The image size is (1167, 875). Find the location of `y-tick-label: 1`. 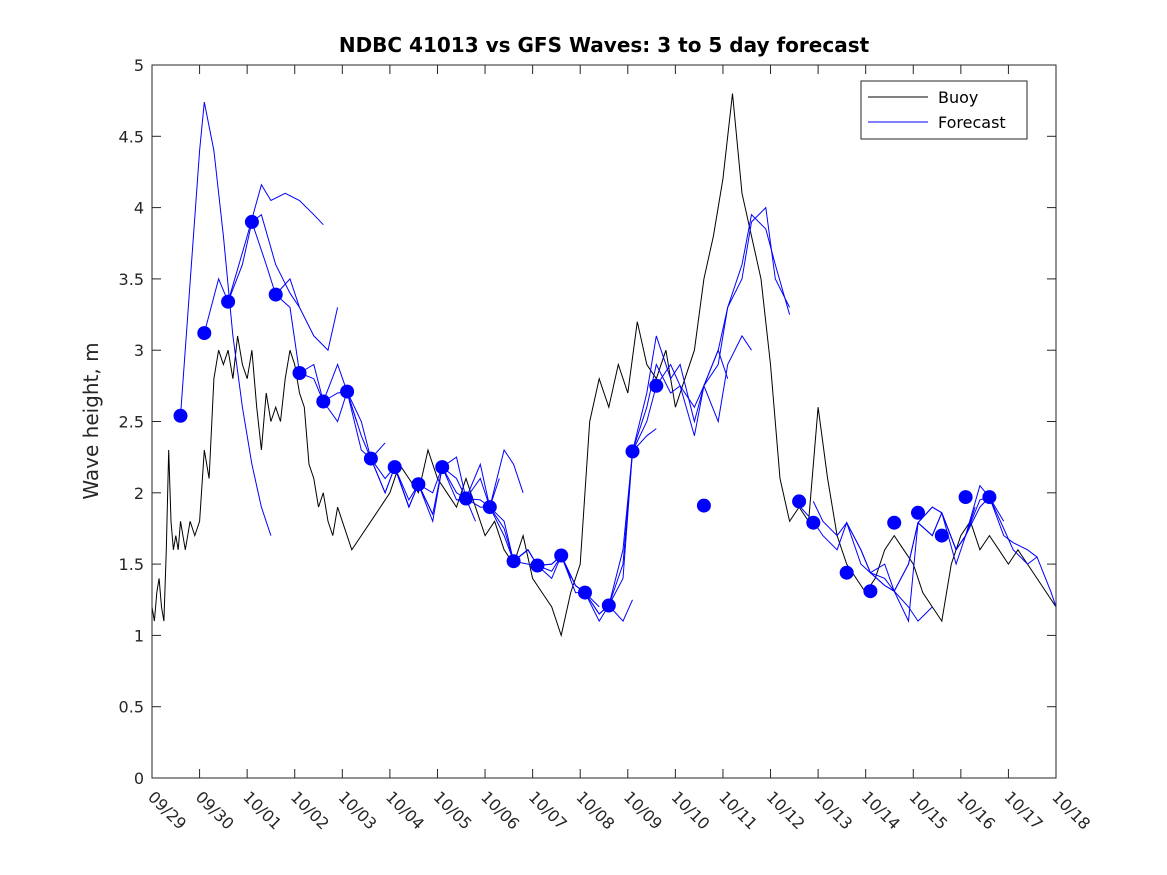

y-tick-label: 1 is located at coordinates (139, 635).